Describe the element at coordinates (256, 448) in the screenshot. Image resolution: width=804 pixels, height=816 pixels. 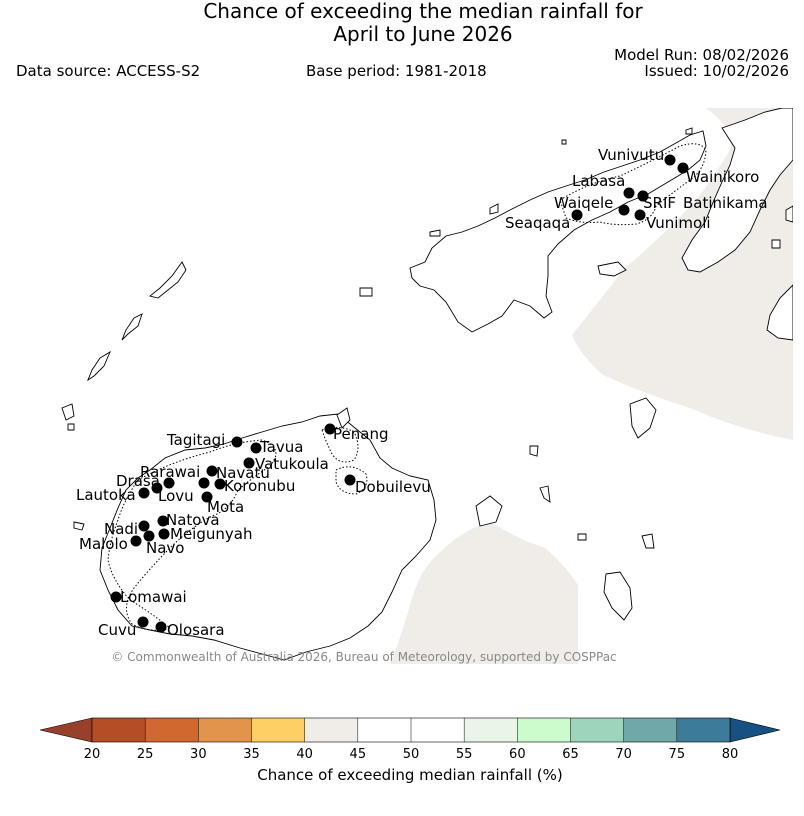
I see `station-marker-tavua` at that location.